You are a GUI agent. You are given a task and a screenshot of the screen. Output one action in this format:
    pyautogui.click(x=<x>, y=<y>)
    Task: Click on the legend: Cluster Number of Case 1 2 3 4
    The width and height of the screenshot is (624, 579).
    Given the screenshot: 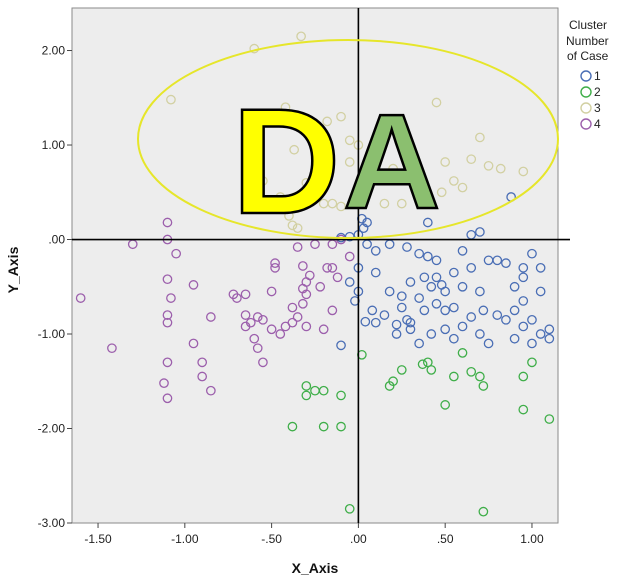 What is the action you would take?
    pyautogui.click(x=587, y=74)
    